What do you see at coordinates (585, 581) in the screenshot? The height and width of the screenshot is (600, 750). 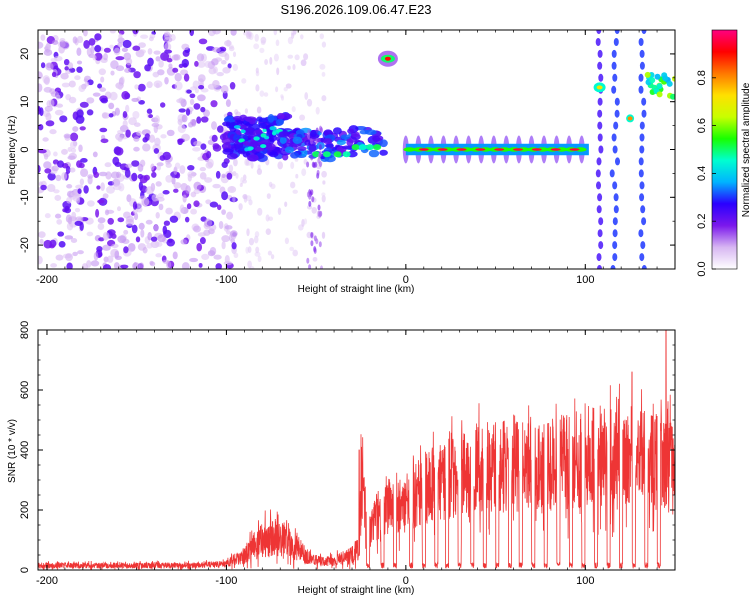 I see `snr-x-tick-label: 100` at bounding box center [585, 581].